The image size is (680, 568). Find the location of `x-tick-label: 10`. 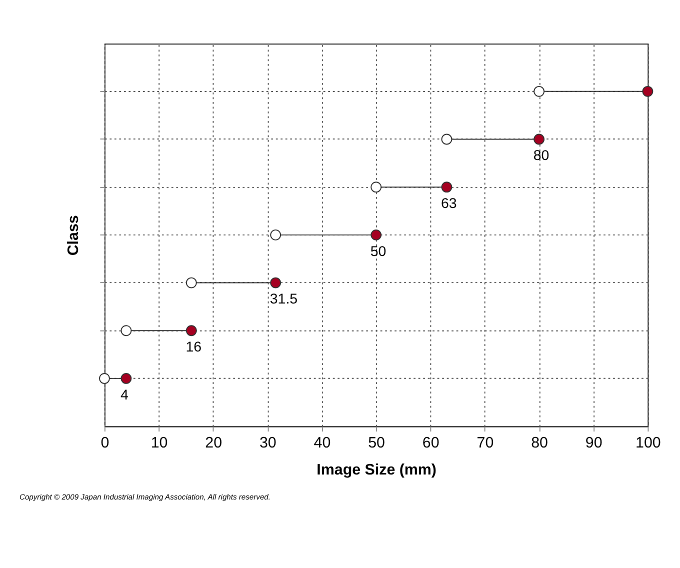

x-tick-label: 10 is located at coordinates (159, 443).